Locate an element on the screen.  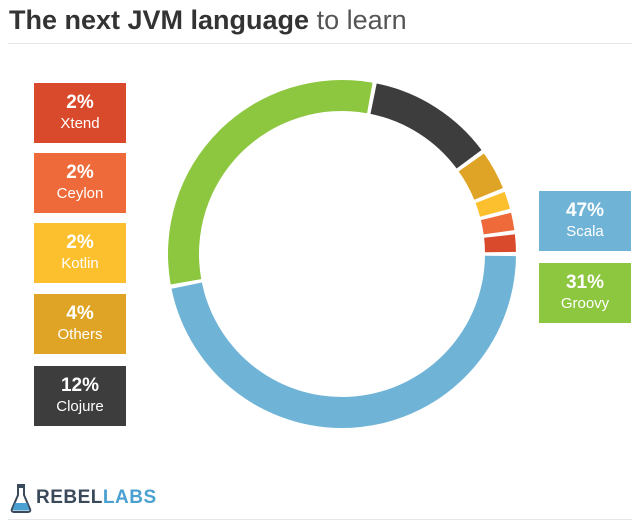
page-title: The next JVM language to learn is located at coordinates (208, 20).